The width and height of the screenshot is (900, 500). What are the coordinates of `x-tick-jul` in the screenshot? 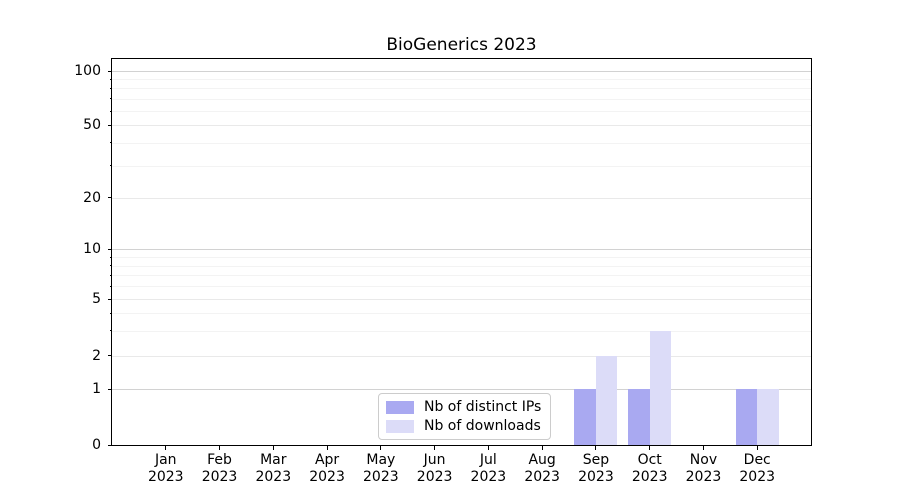 It's located at (488, 448).